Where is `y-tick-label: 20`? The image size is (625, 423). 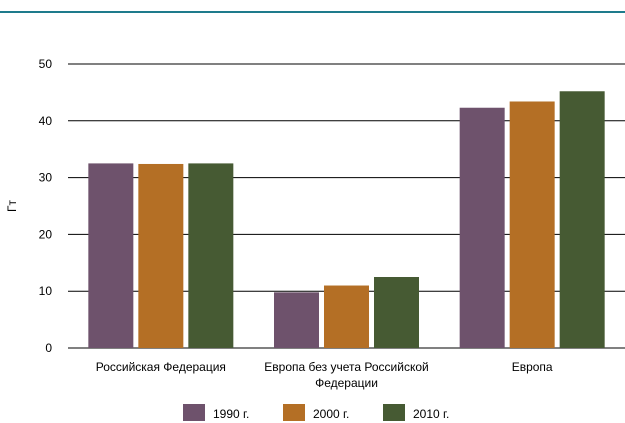 y-tick-label: 20 is located at coordinates (46, 234).